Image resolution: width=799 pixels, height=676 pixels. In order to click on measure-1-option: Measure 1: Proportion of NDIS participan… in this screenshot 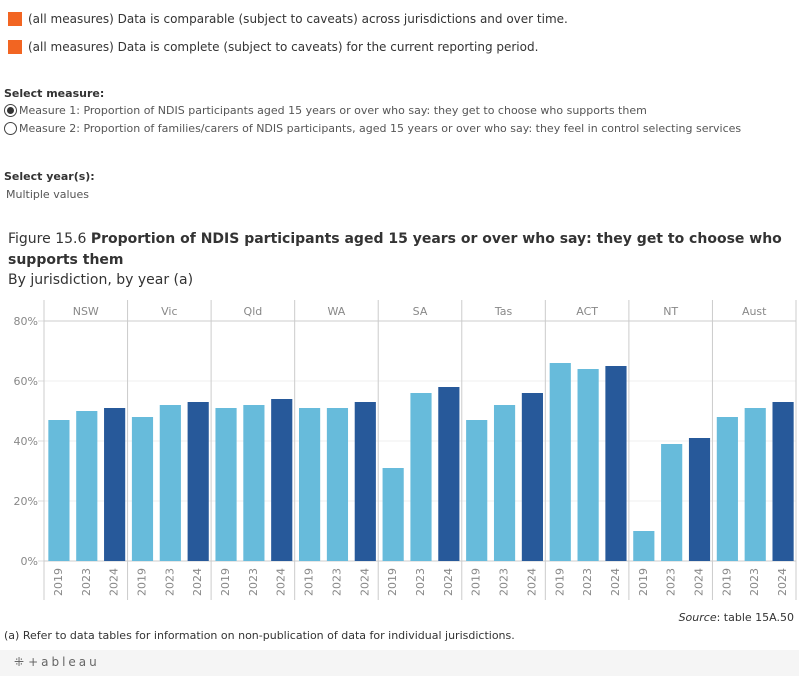, I will do `click(325, 110)`.